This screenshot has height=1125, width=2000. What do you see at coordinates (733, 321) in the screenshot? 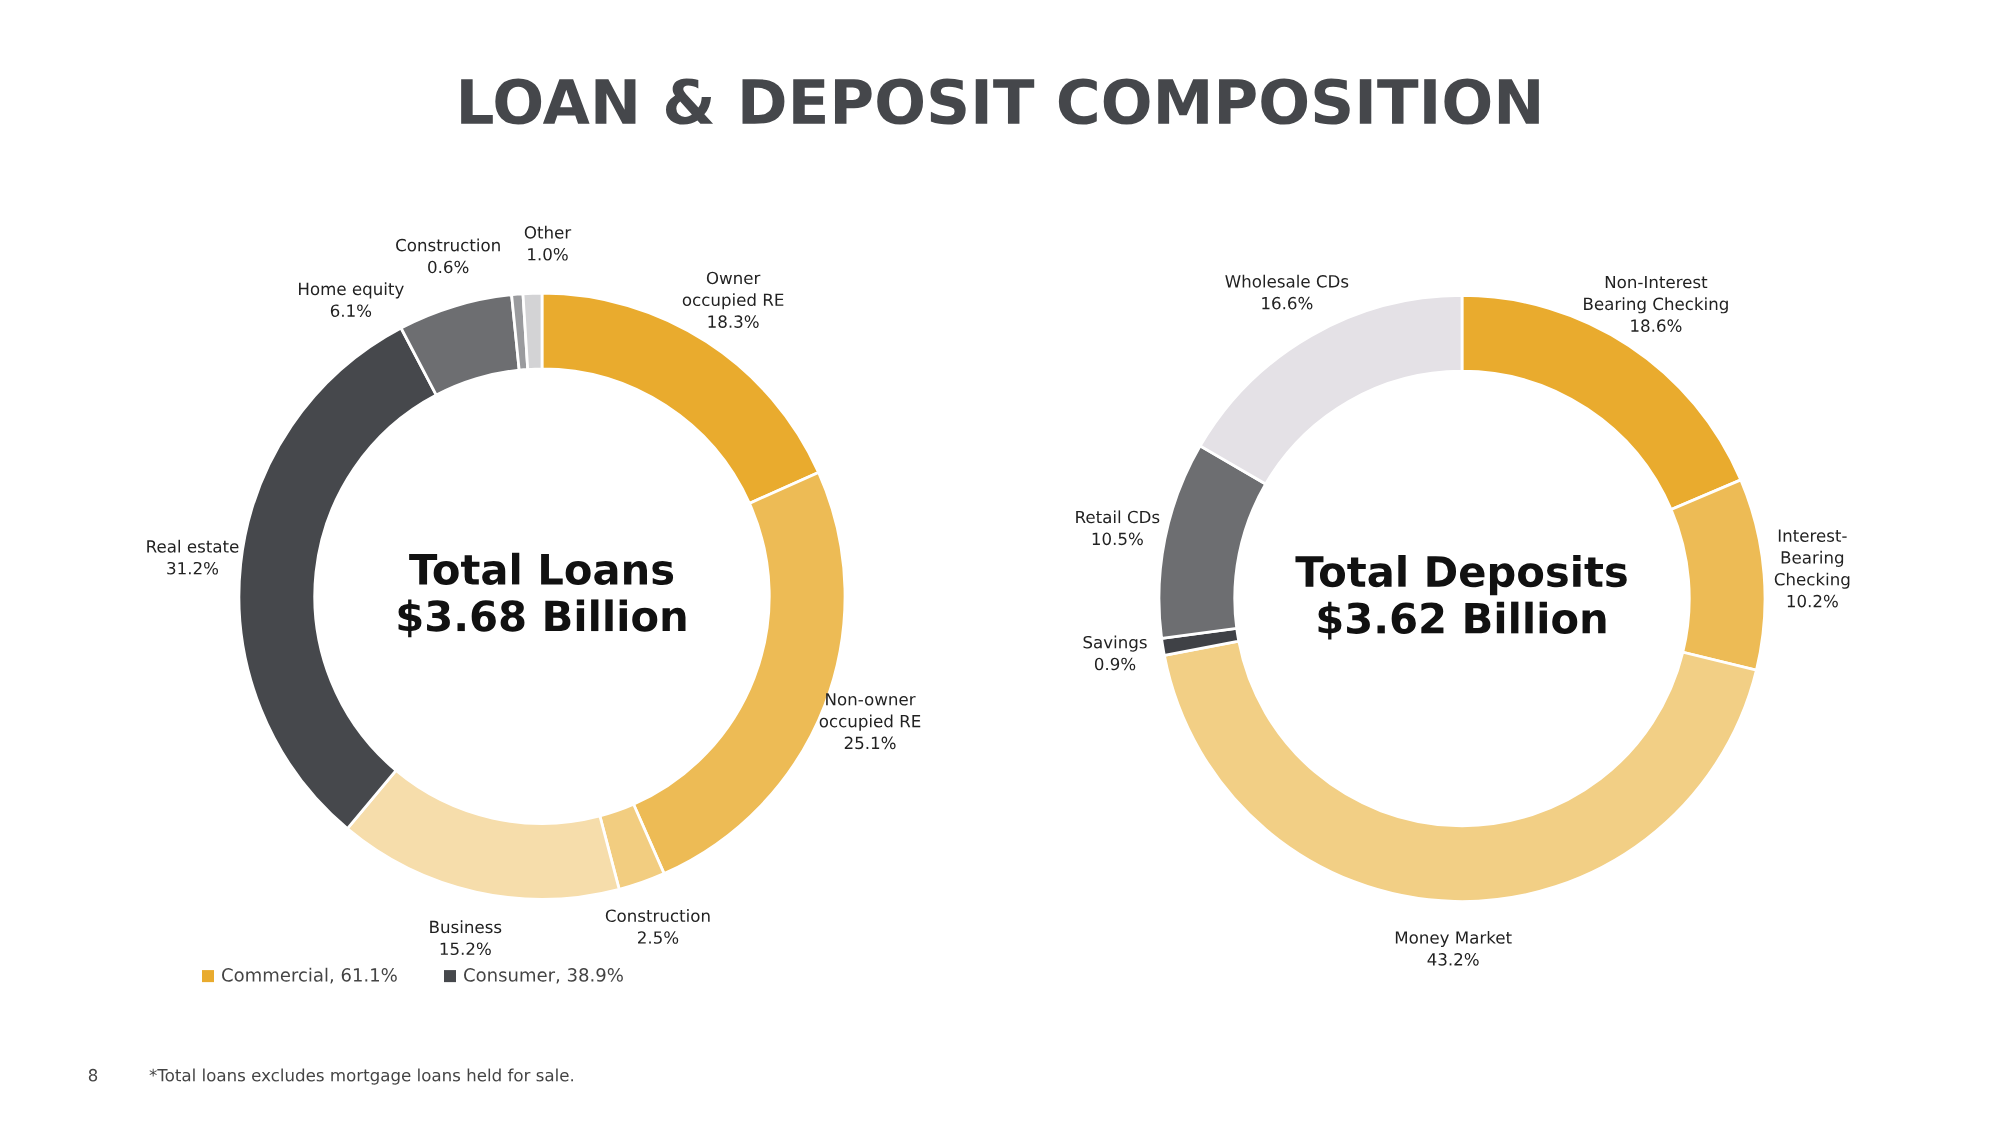
I see `data-label: 18.3%` at bounding box center [733, 321].